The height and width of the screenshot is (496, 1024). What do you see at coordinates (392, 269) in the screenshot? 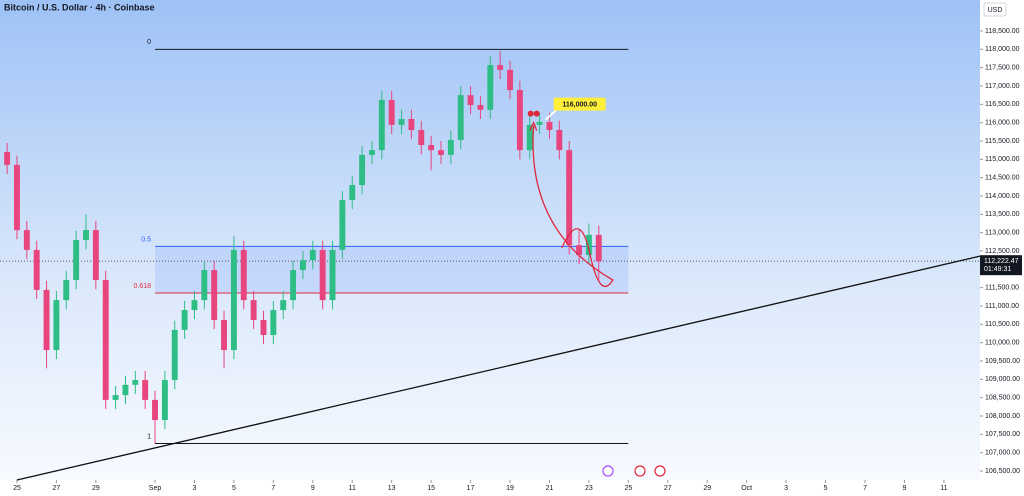
I see `fib-zone` at bounding box center [392, 269].